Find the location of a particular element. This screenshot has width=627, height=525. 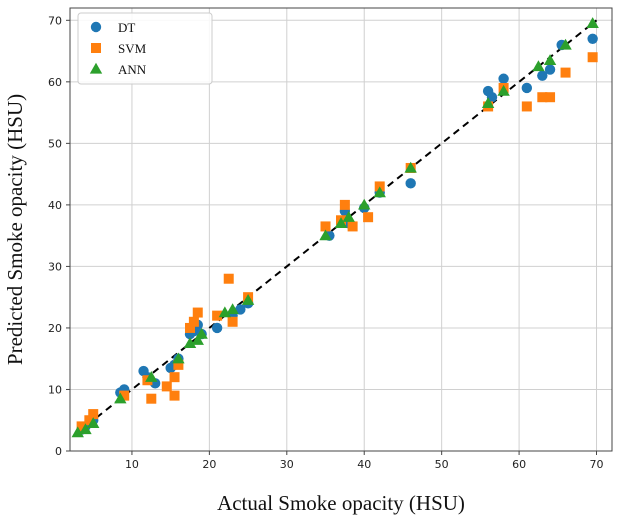

x-axis-title: Actual Smoke opacity (HSU) is located at coordinates (341, 503).